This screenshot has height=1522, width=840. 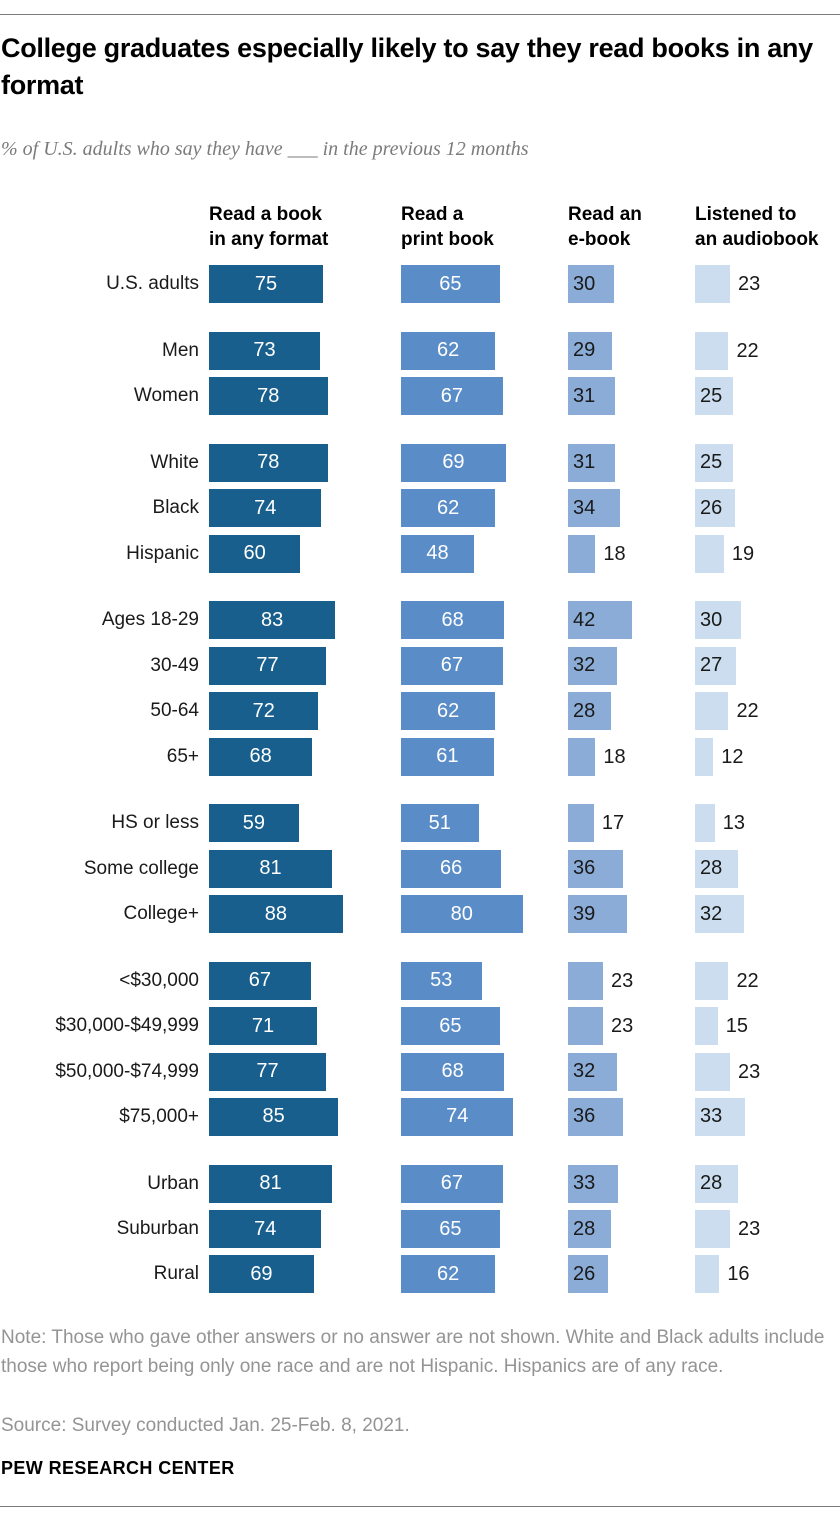 What do you see at coordinates (584, 619) in the screenshot?
I see `bar-value-label: 42` at bounding box center [584, 619].